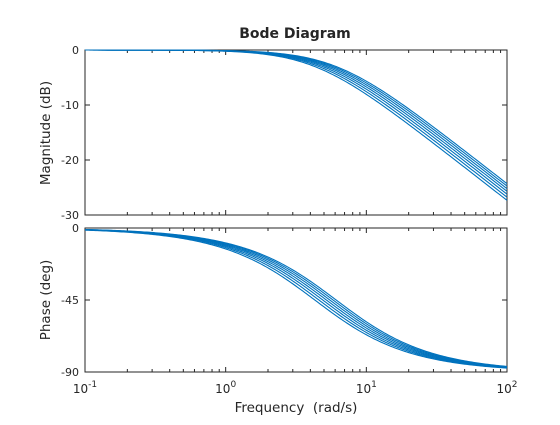 Image resolution: width=560 pixels, height=425 pixels. I want to click on frequency-tick-label: 10⁰, so click(225, 388).